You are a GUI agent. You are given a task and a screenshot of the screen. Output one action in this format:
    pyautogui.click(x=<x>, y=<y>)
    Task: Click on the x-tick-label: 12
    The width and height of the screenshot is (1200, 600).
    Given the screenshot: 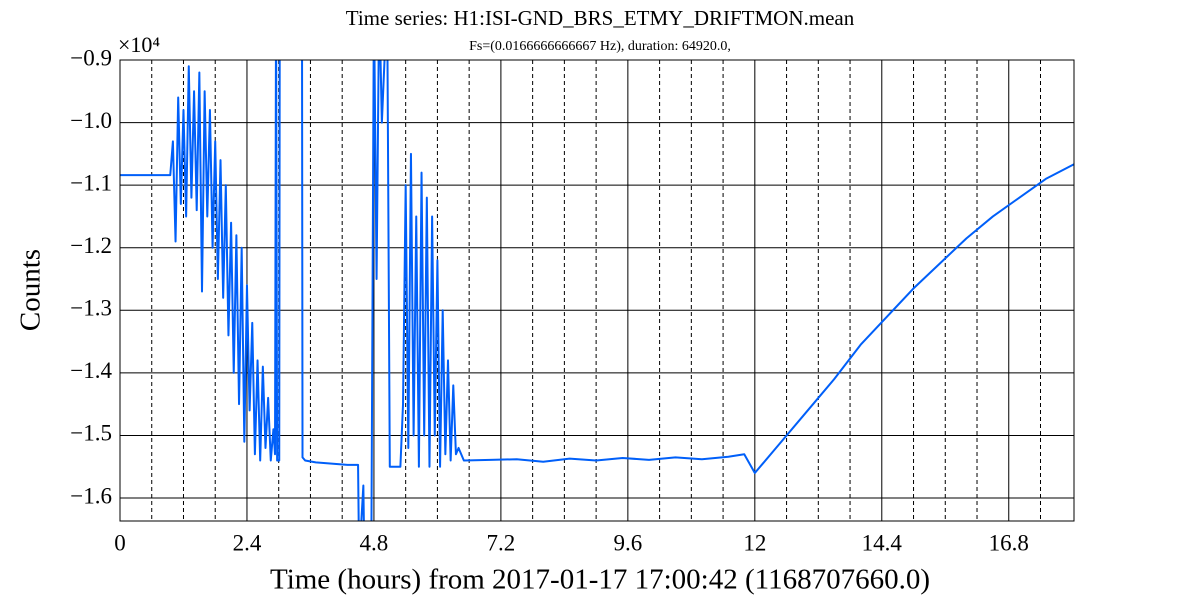 What is the action you would take?
    pyautogui.click(x=754, y=542)
    